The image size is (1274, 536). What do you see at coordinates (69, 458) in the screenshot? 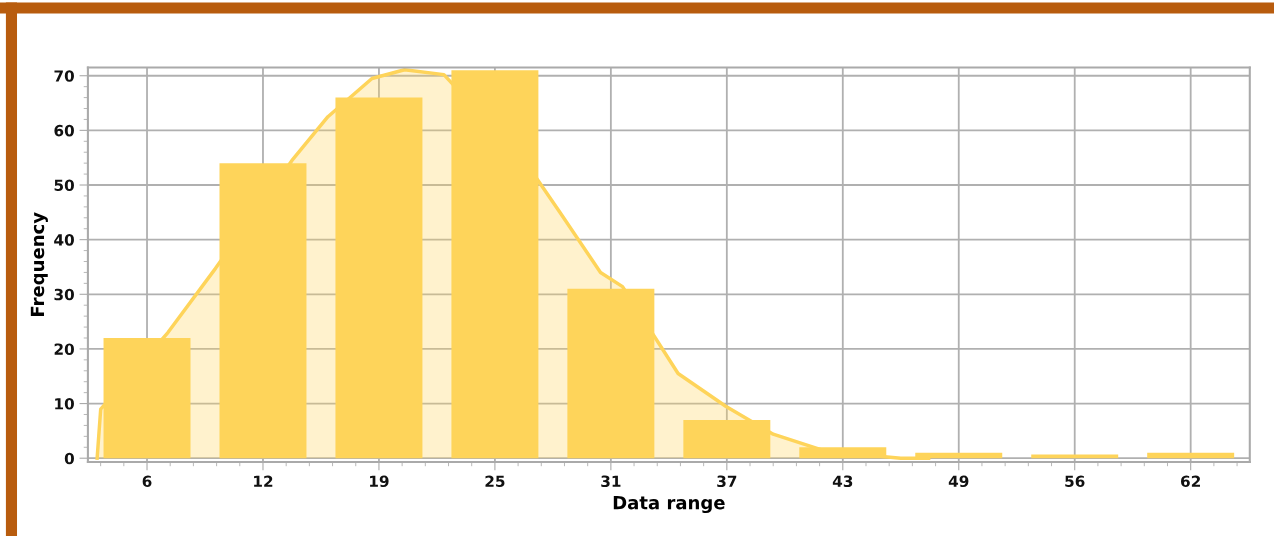
I see `y-tick-label: 0` at bounding box center [69, 458].